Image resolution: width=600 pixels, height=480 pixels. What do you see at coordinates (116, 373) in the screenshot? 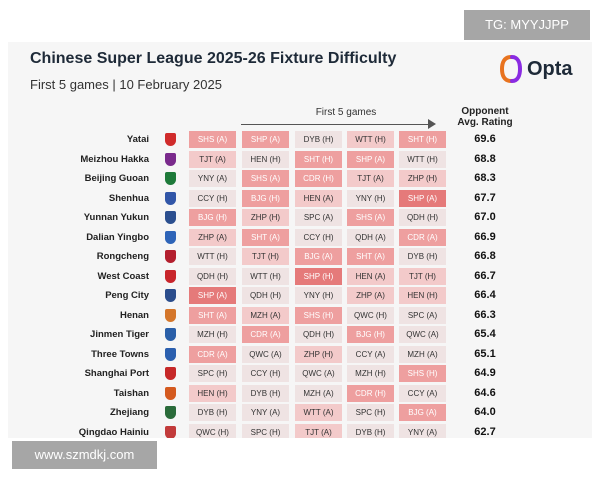
I see `team-name: Shanghai Port` at bounding box center [116, 373].